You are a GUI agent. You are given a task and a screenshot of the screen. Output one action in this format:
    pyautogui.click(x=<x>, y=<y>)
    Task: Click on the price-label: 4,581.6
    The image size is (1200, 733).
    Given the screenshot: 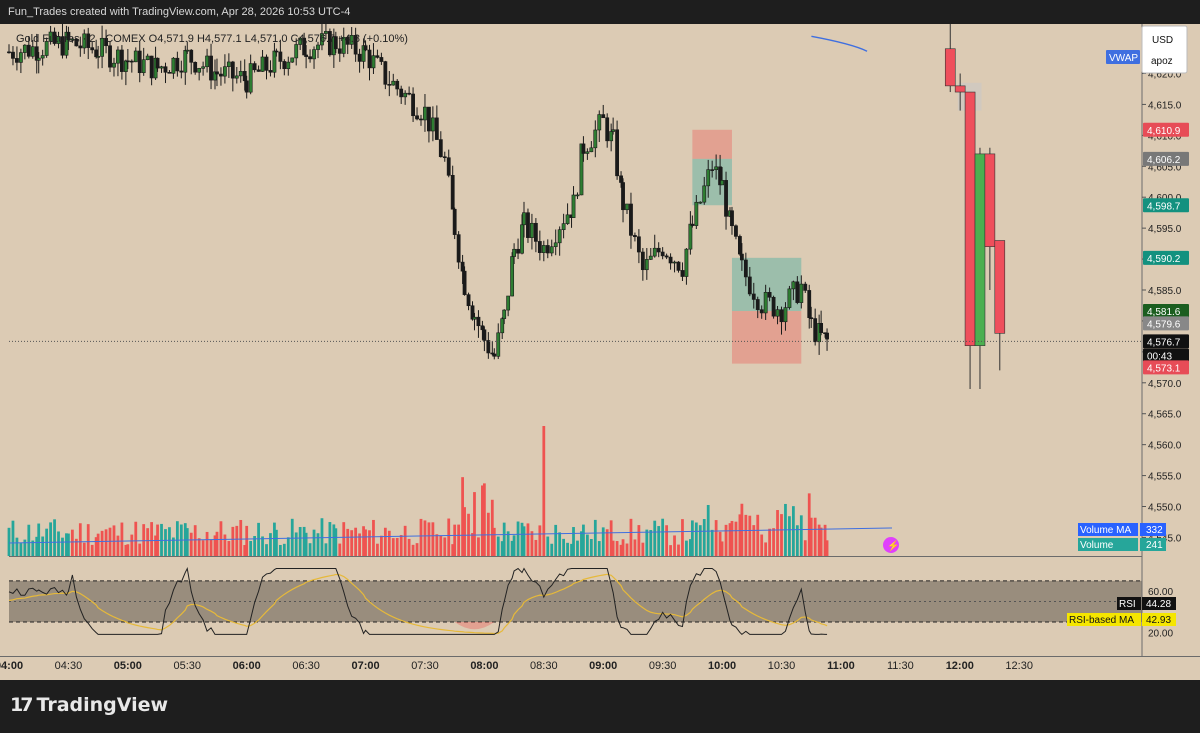 What is the action you would take?
    pyautogui.click(x=1166, y=311)
    